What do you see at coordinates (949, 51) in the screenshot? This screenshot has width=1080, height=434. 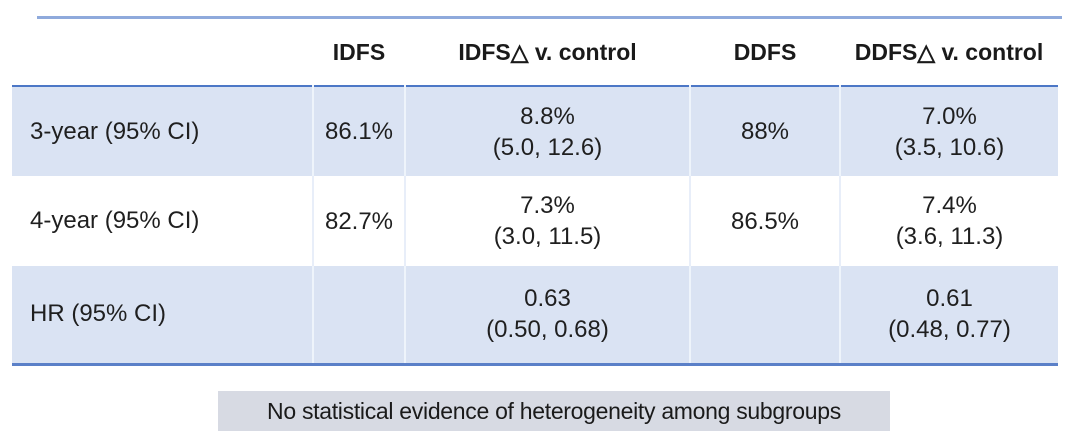 I see `column-header-ddfs-delta: DDFS△ v. control` at bounding box center [949, 51].